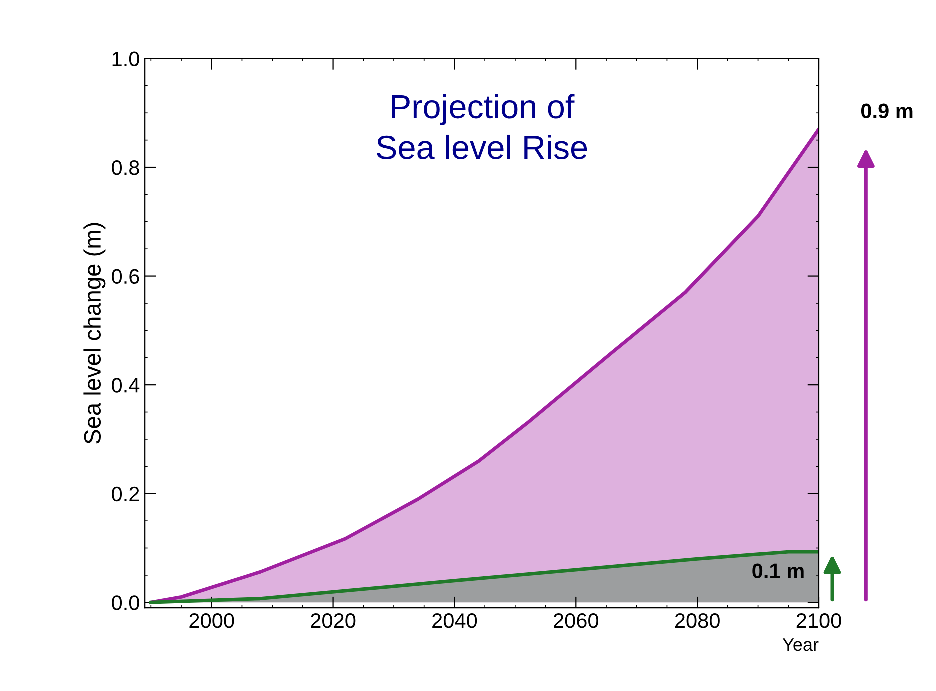 The height and width of the screenshot is (691, 936). I want to click on x-tick-label: 2040, so click(455, 620).